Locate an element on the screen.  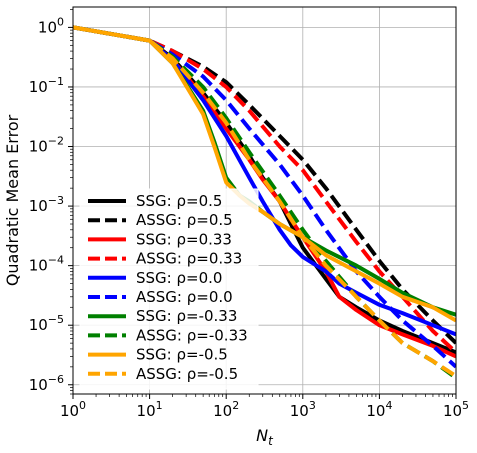
x-tick-label: 10⁰ is located at coordinates (73, 409).